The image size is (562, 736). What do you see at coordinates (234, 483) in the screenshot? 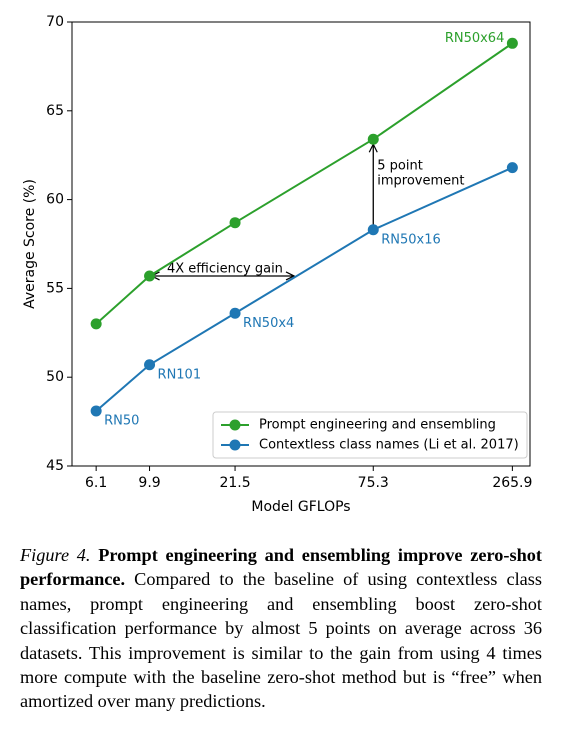
I see `x-tick-label: 21.5` at bounding box center [234, 483].